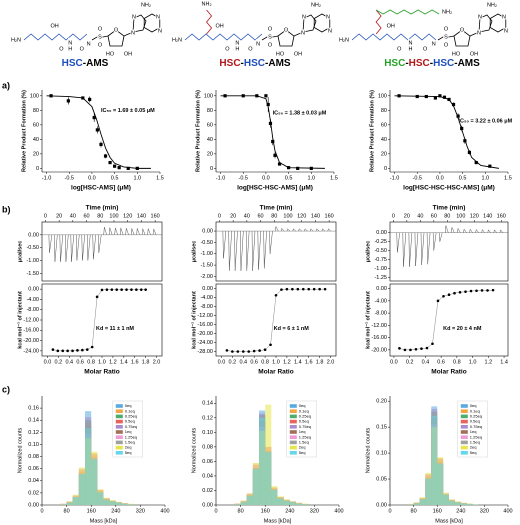 This screenshot has height=525, width=520. What do you see at coordinates (67, 511) in the screenshot?
I see `x-tick-label: 80` at bounding box center [67, 511].